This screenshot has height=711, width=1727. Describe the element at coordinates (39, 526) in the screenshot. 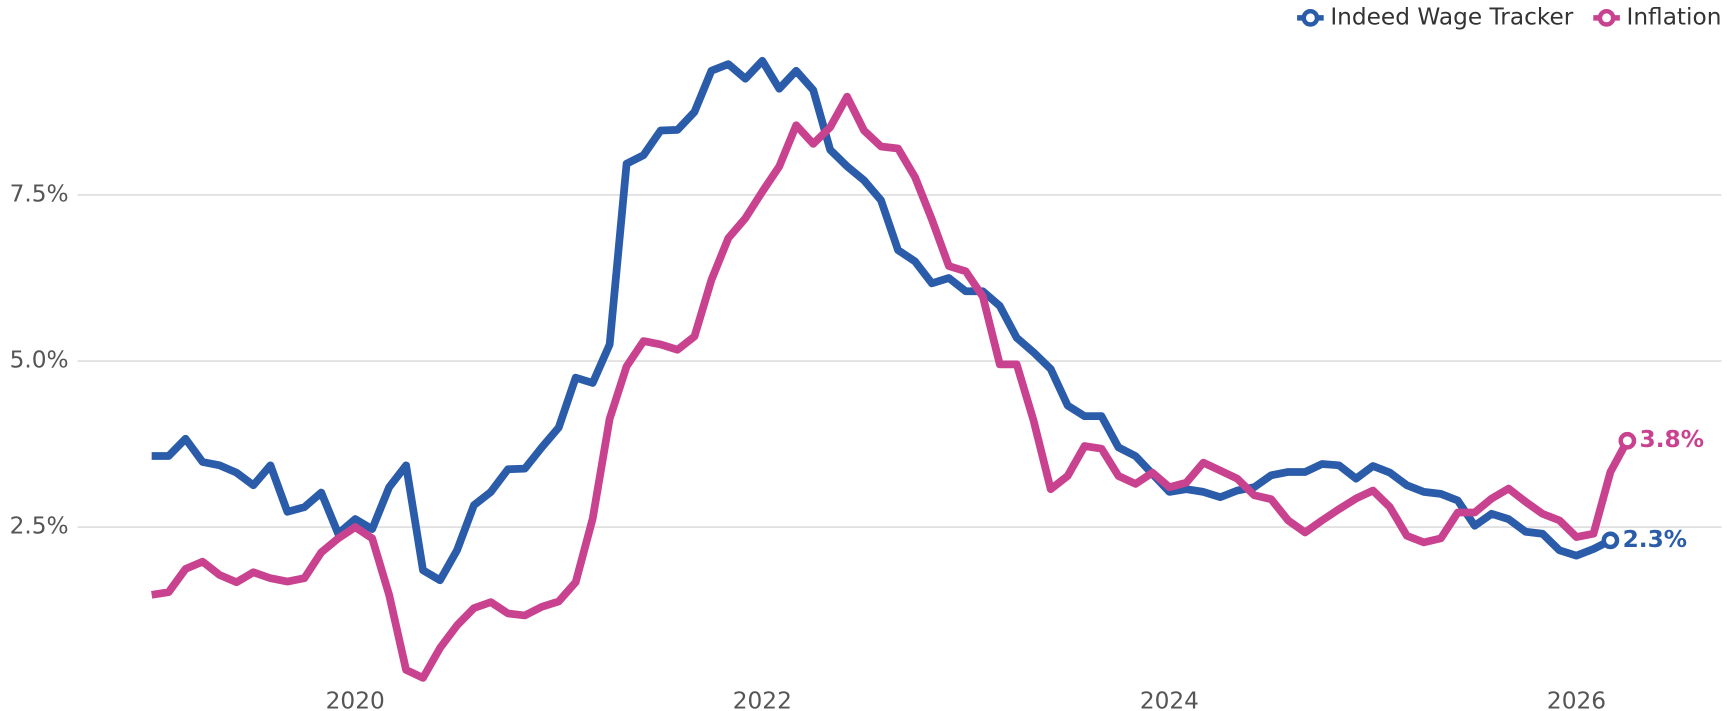

I see `y-tick-label: 2.5%` at that location.